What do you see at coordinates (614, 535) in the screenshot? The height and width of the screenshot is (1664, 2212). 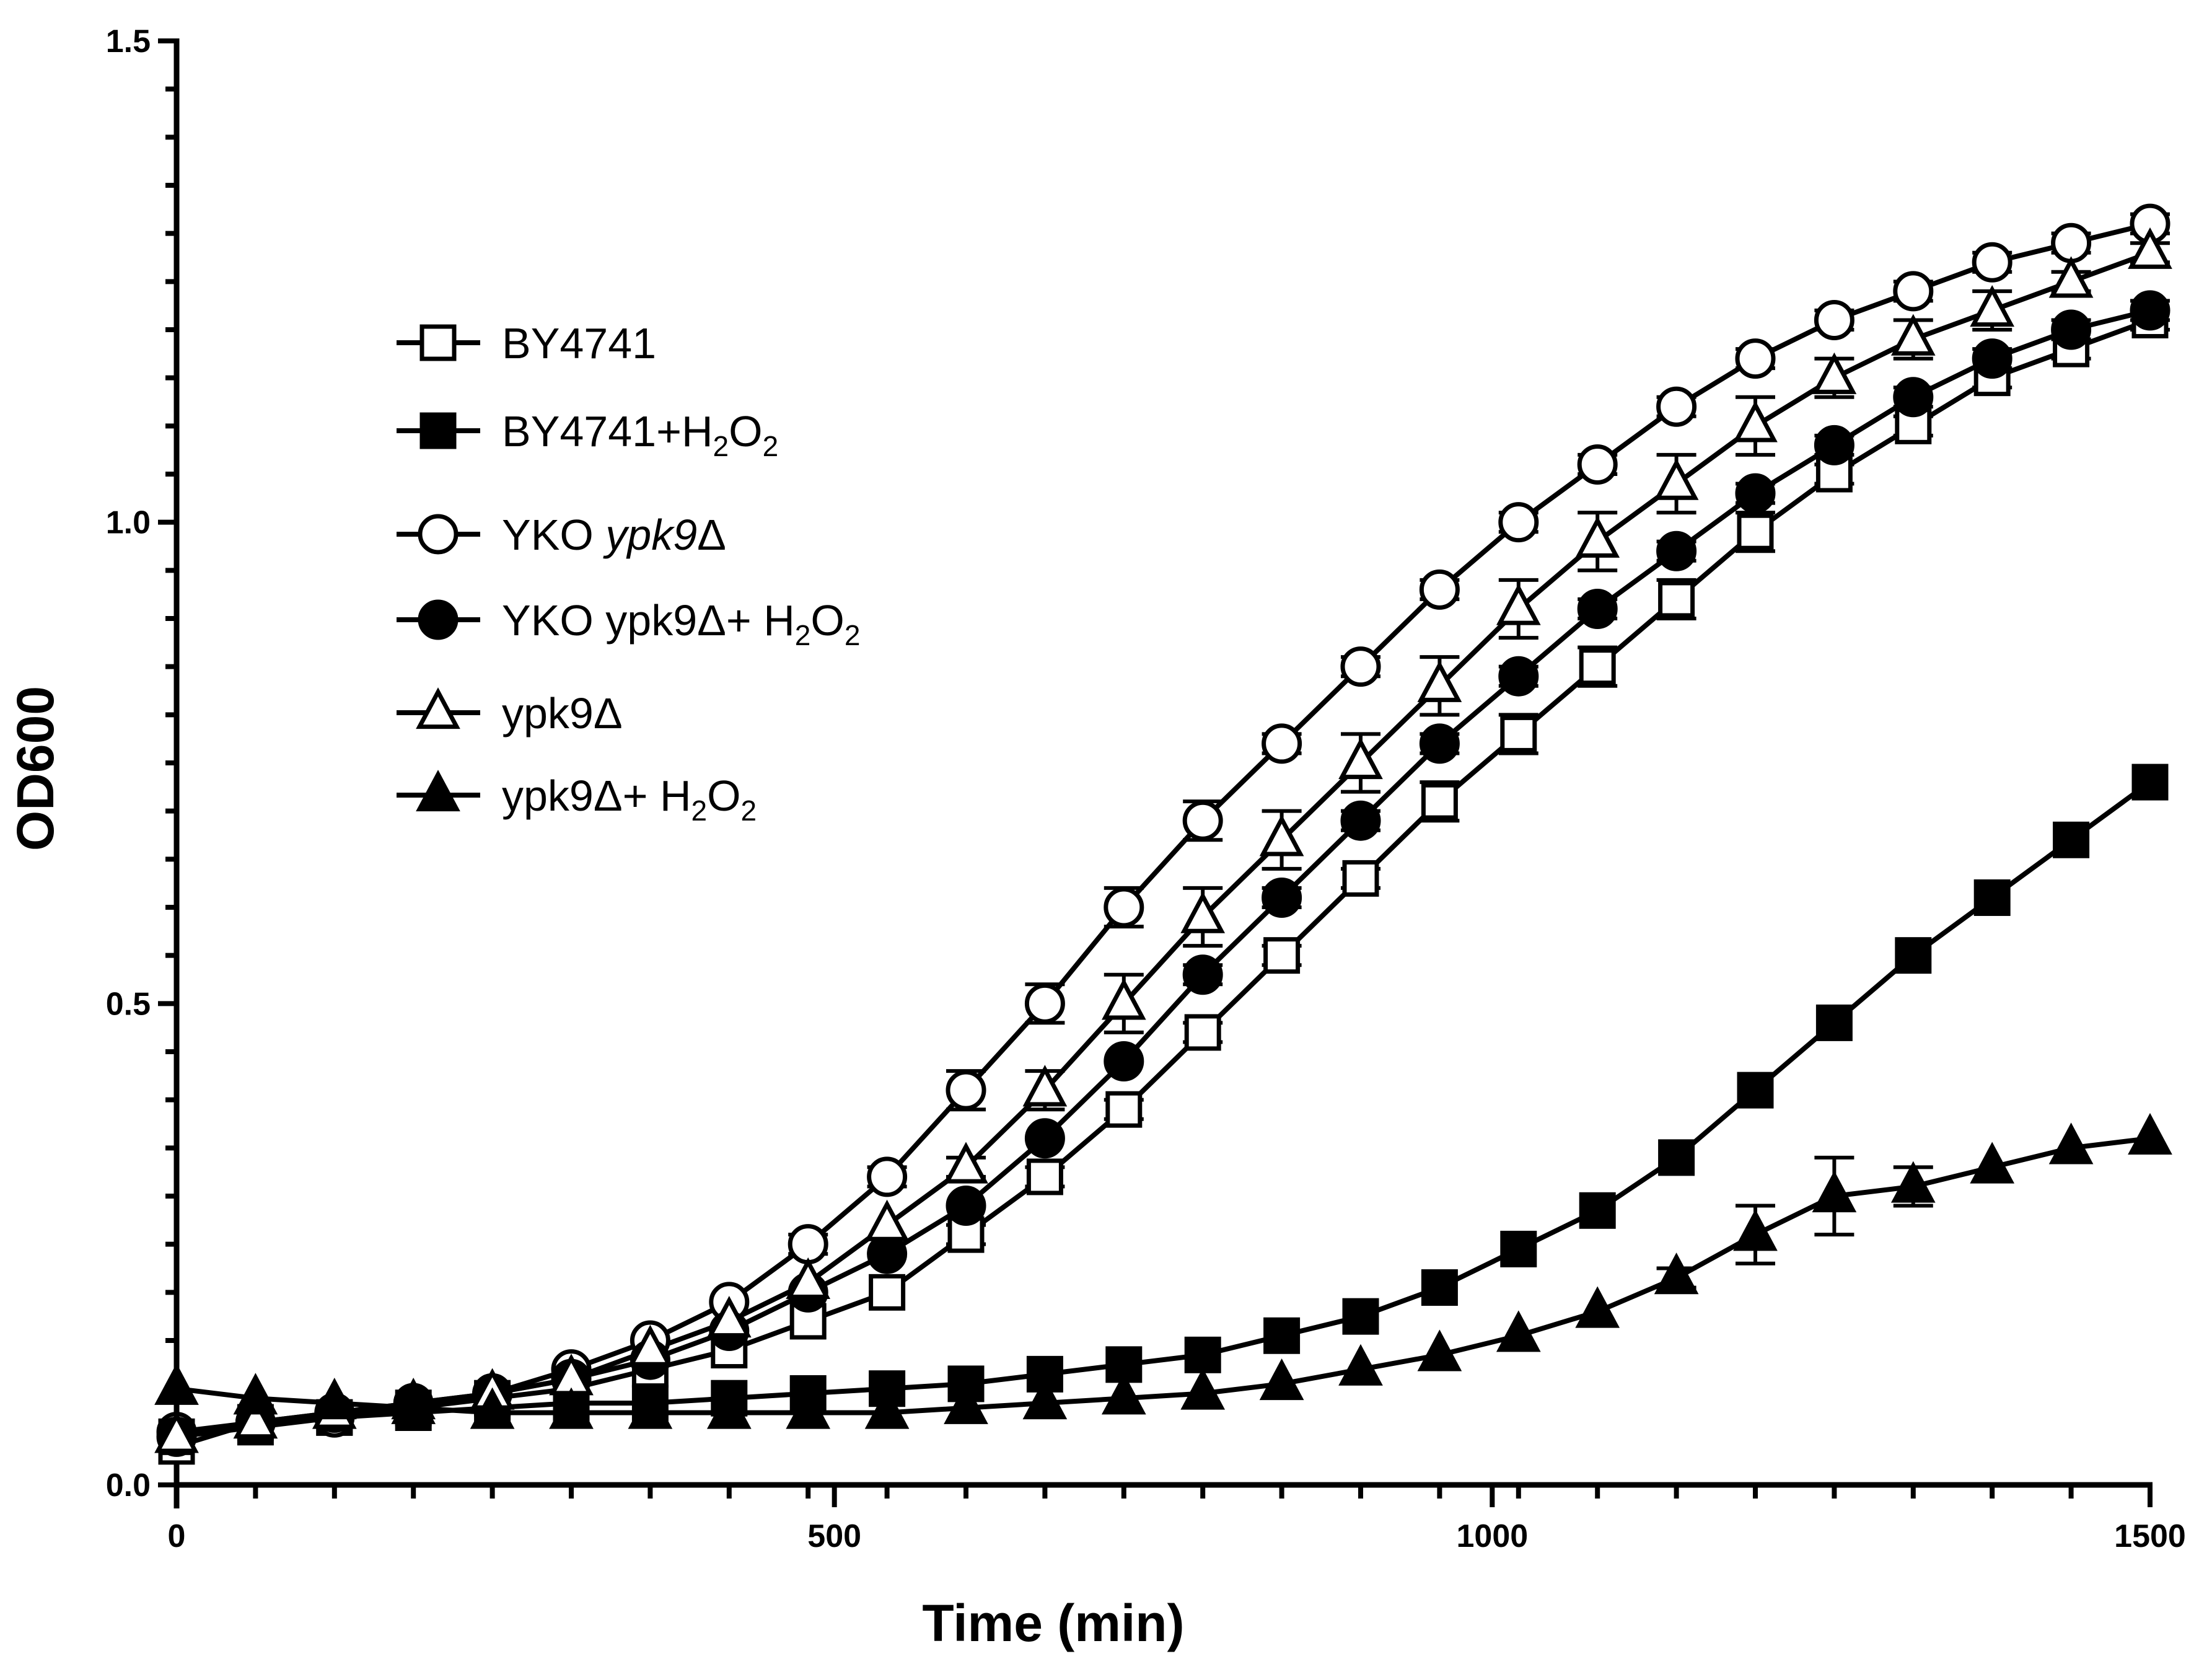 I see `legend-label: YKO ypk9Δ` at bounding box center [614, 535].